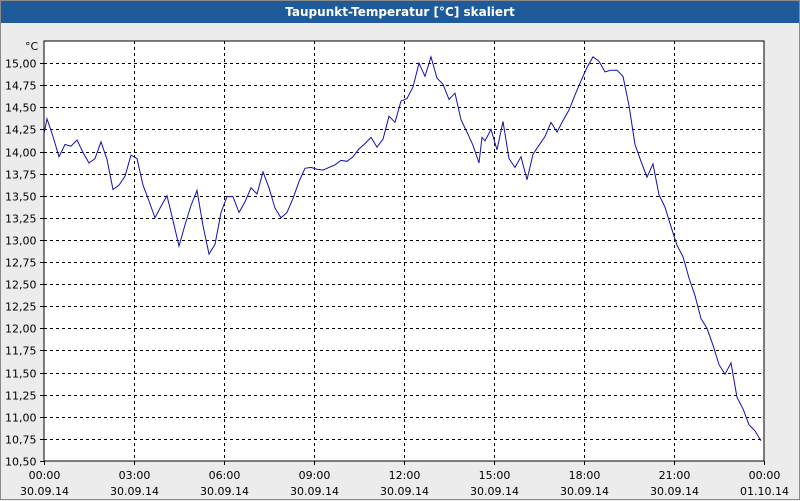 Image resolution: width=800 pixels, height=501 pixels. I want to click on x-tick-time-label: 18:00, so click(585, 475).